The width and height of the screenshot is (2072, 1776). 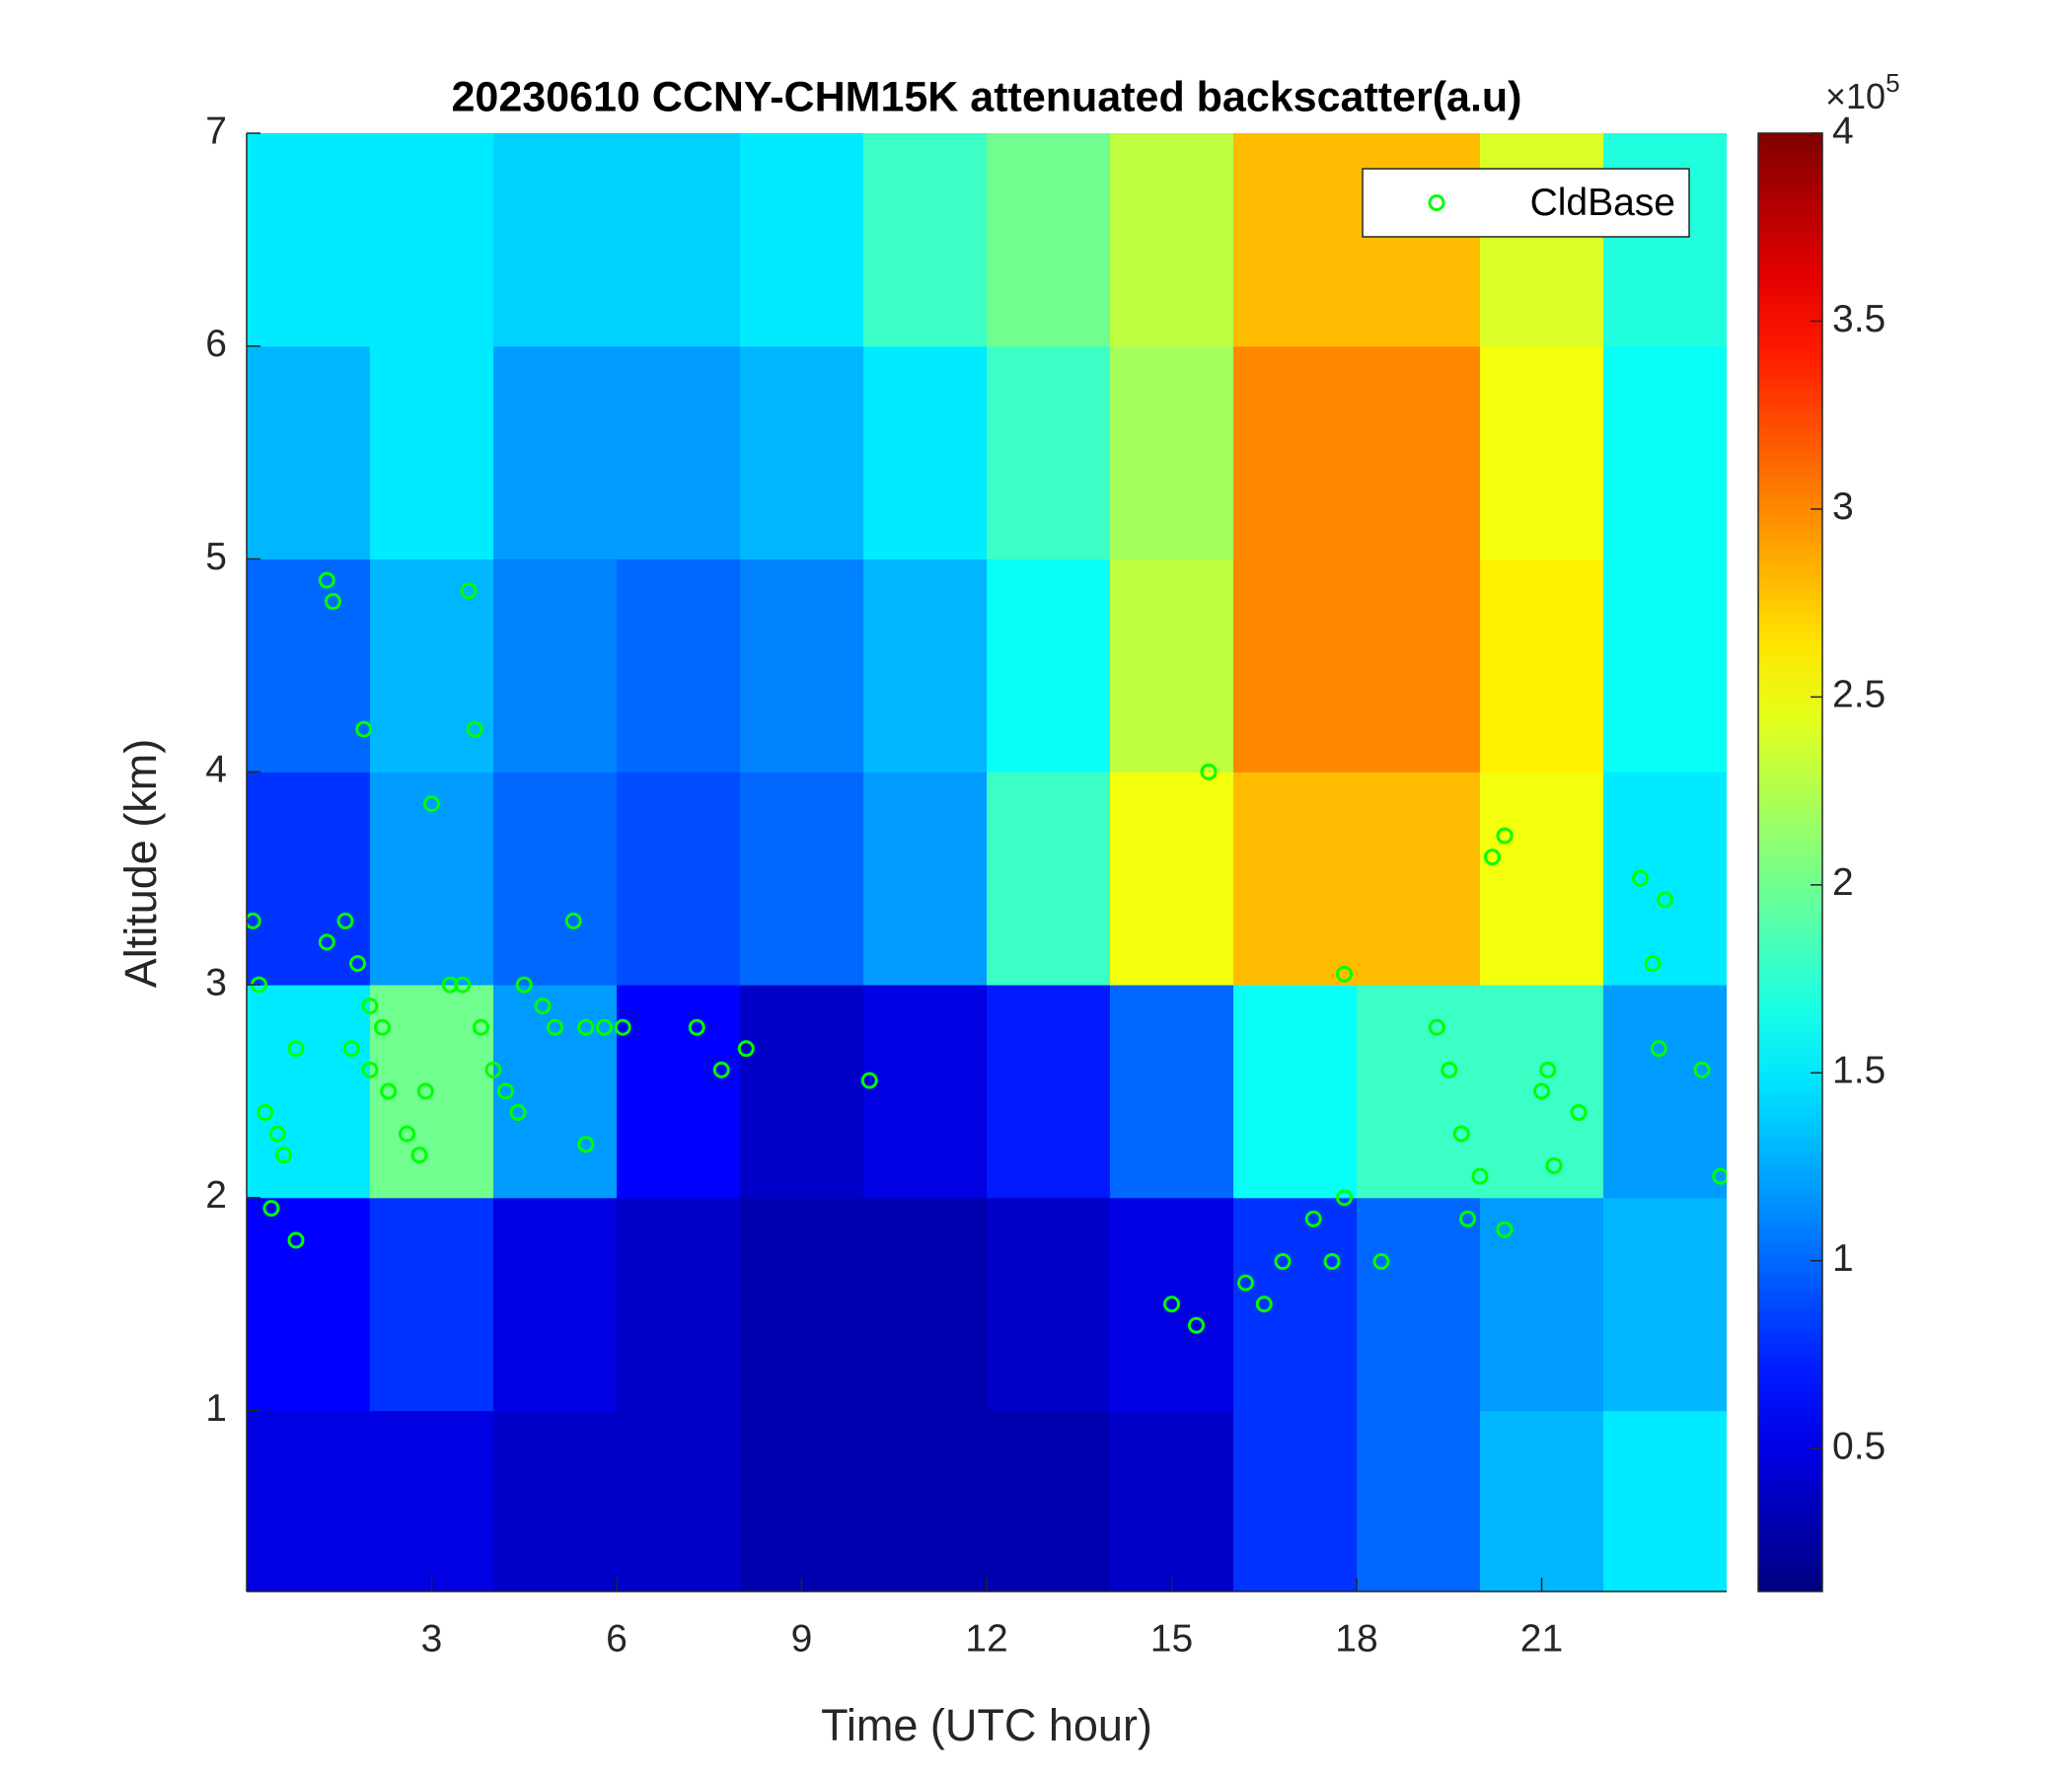 What do you see at coordinates (141, 864) in the screenshot?
I see `y-axis-label: Altitude (km)` at bounding box center [141, 864].